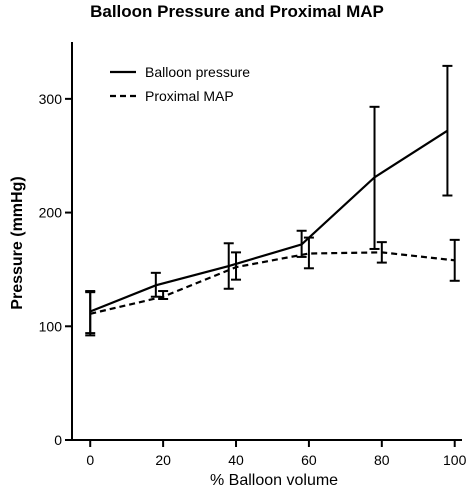 The height and width of the screenshot is (495, 474). I want to click on legend-label: Proximal MAP, so click(189, 96).